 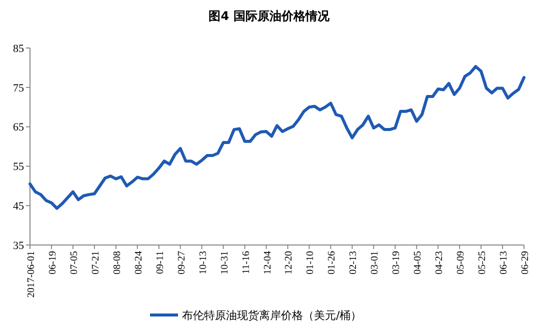 What do you see at coordinates (375, 262) in the screenshot?
I see `x-tick-label: 03-01` at bounding box center [375, 262].